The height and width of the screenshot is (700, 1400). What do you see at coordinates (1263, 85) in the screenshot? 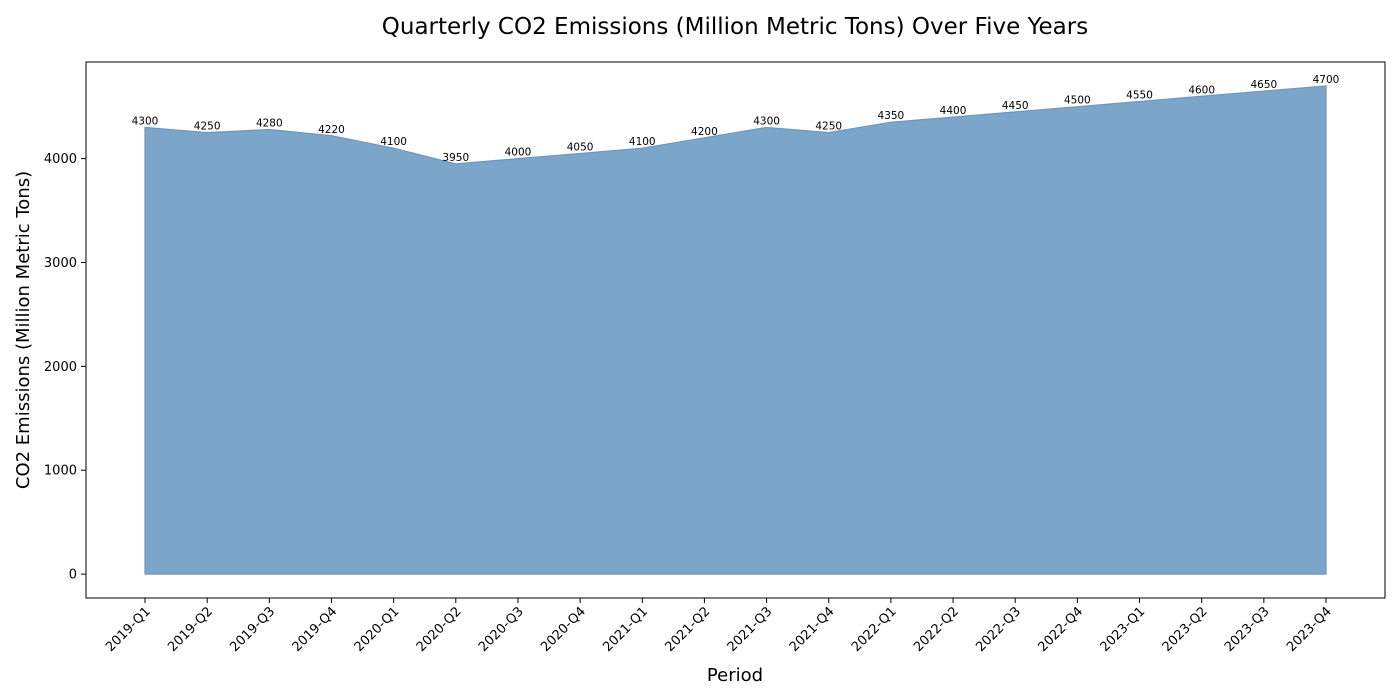
I see `data-label: 4650` at bounding box center [1263, 85].